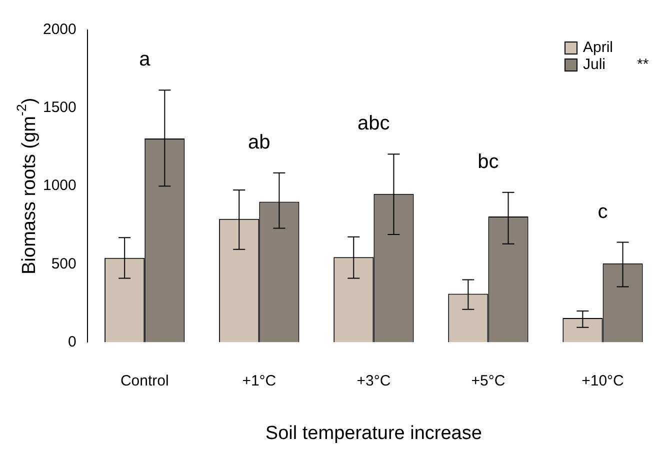  Describe the element at coordinates (643, 65) in the screenshot. I see `annotation: **` at that location.